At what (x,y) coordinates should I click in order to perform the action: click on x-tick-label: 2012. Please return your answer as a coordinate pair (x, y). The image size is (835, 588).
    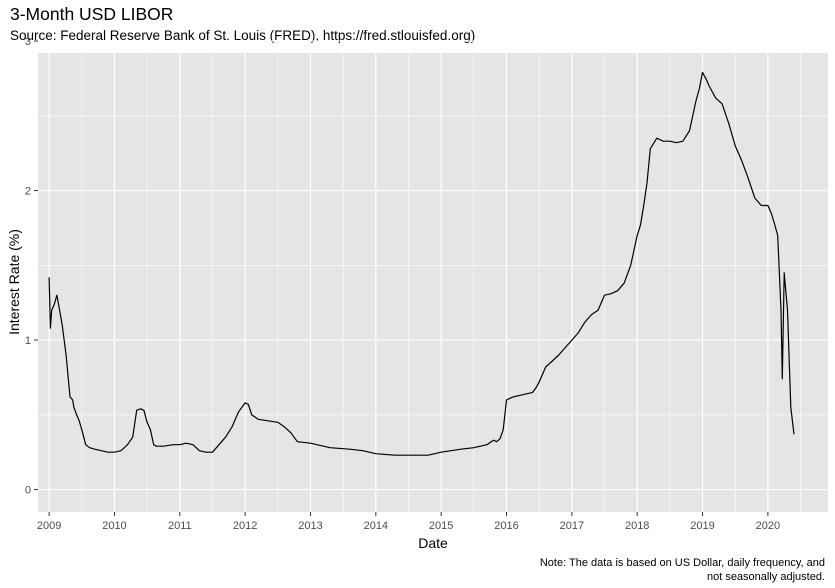
    Looking at the image, I should click on (245, 526).